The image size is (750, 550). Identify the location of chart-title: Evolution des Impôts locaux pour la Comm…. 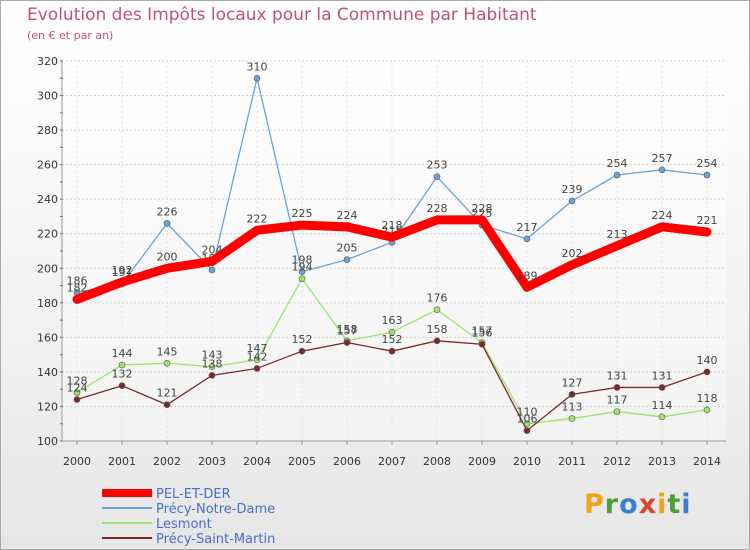
(282, 15).